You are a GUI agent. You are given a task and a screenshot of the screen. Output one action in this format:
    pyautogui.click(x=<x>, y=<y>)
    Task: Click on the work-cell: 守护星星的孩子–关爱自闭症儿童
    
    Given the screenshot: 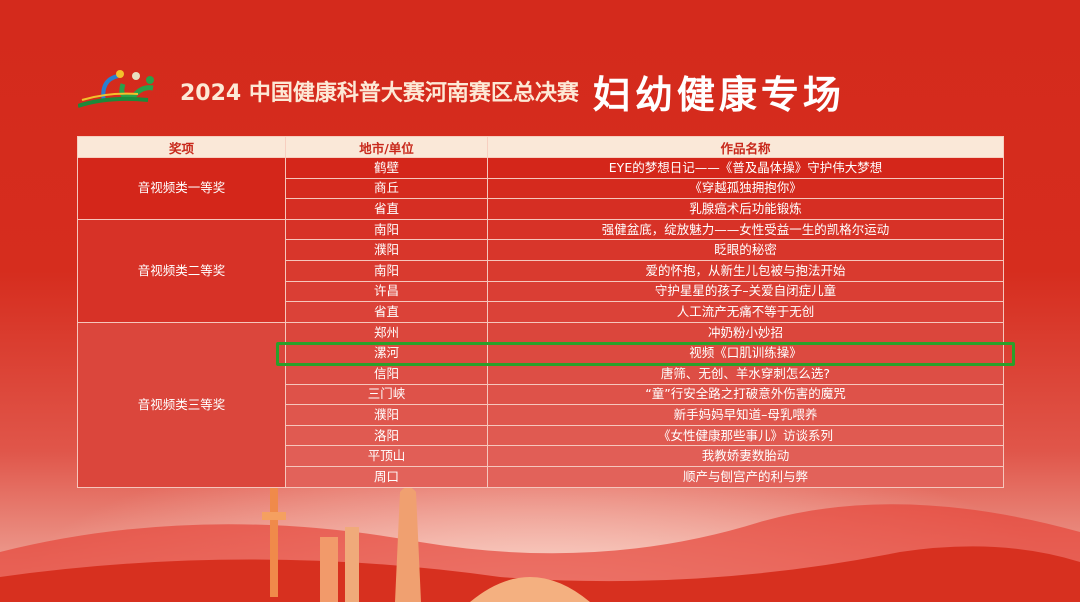 What is the action you would take?
    pyautogui.click(x=745, y=291)
    